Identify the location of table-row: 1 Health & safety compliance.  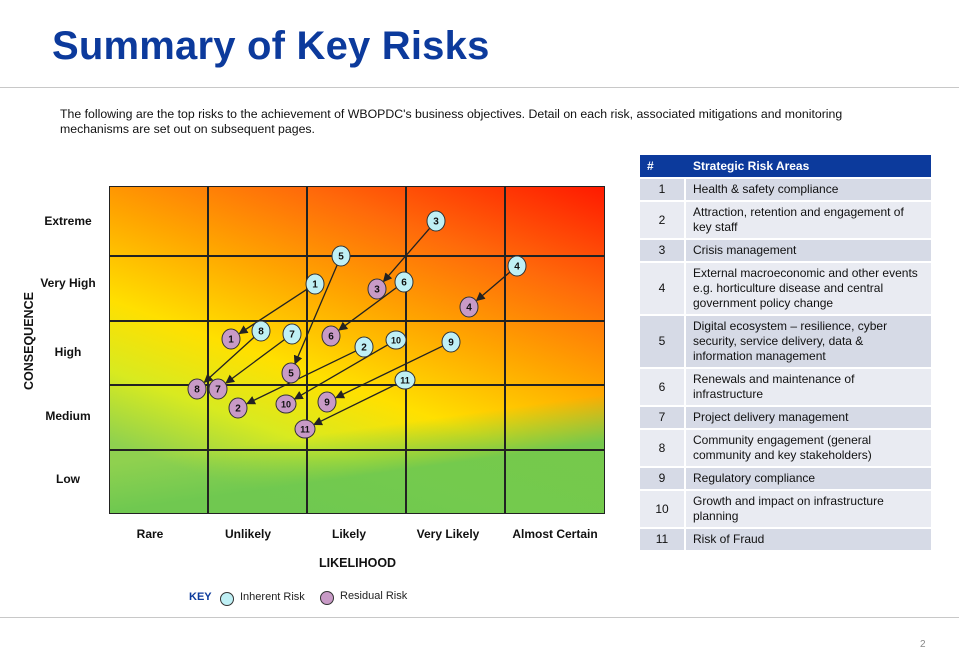
(785, 189).